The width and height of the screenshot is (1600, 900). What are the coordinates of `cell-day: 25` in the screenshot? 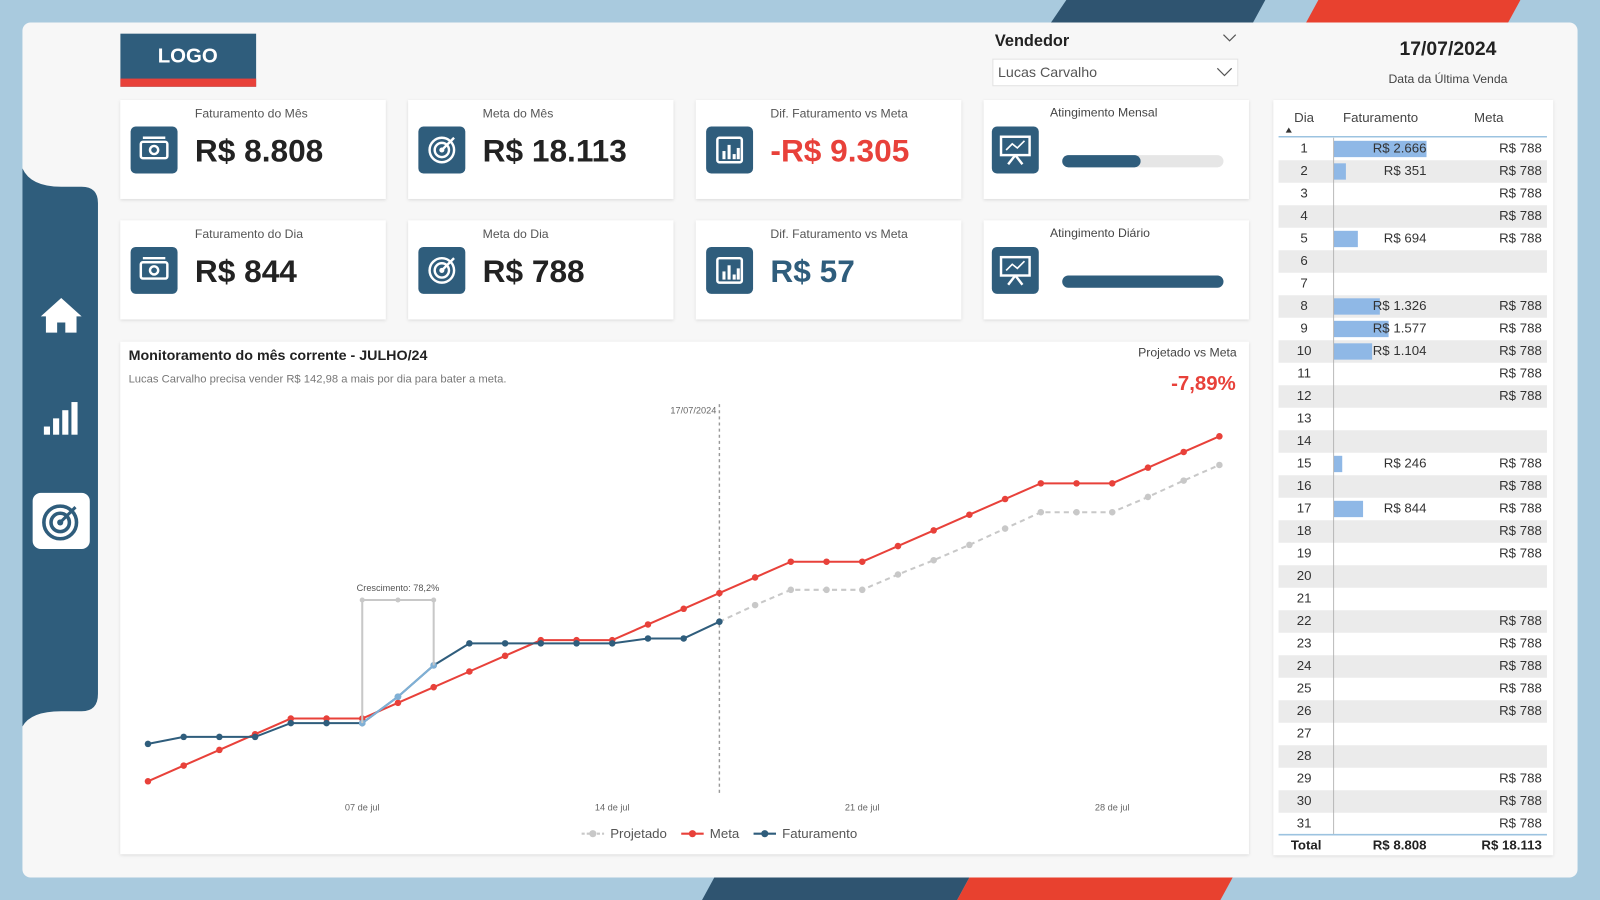 It's located at (1304, 687).